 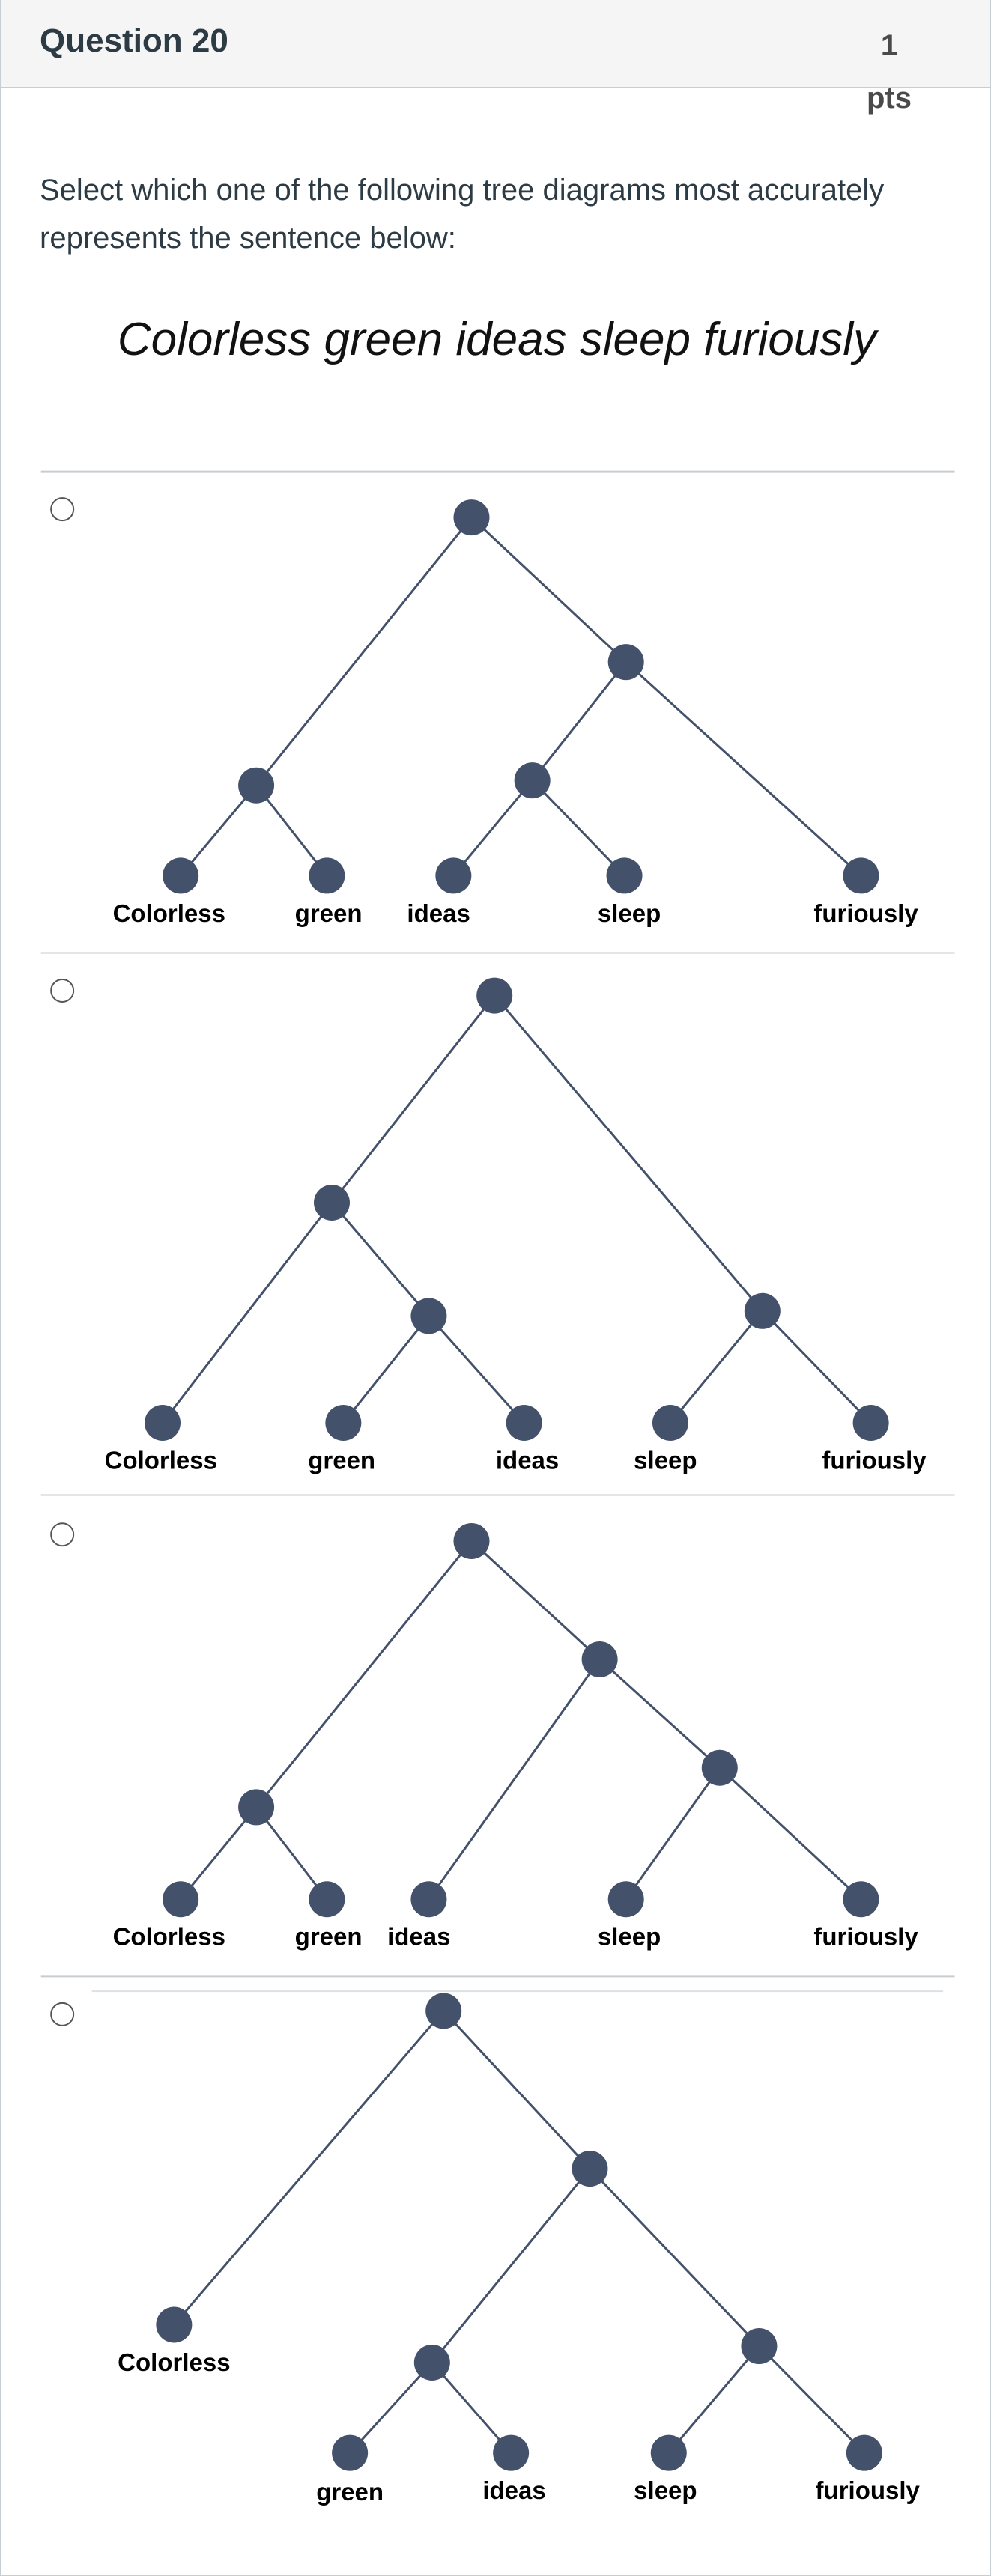 What do you see at coordinates (495, 57) in the screenshot?
I see `question-header: Question 20 1 pts` at bounding box center [495, 57].